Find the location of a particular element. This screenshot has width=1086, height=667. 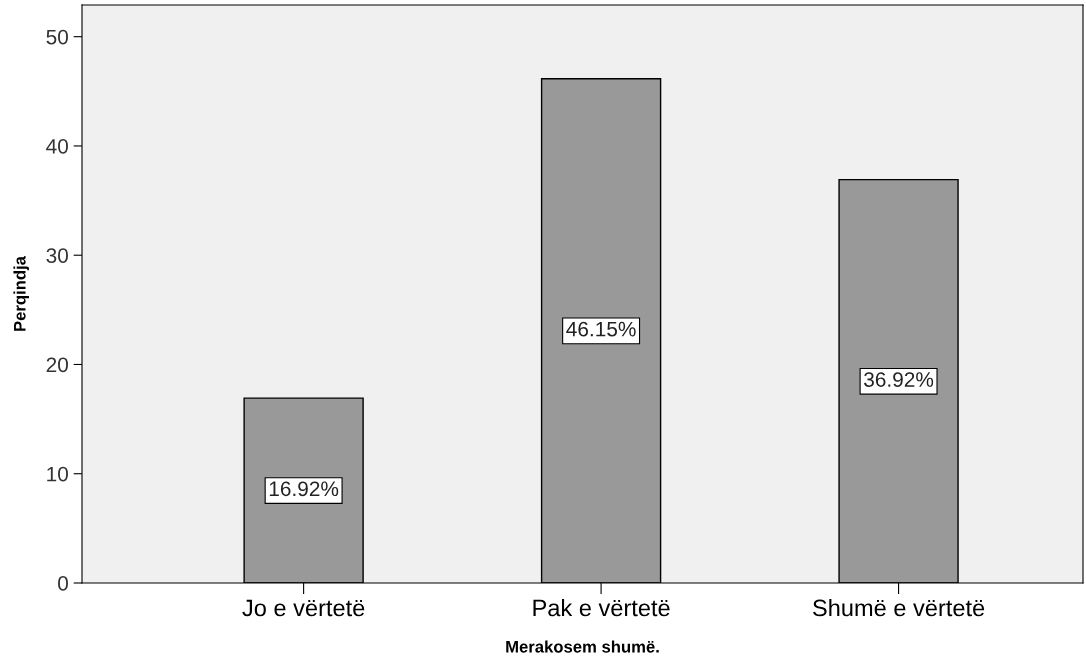

data-label: 46.15% is located at coordinates (601, 329).